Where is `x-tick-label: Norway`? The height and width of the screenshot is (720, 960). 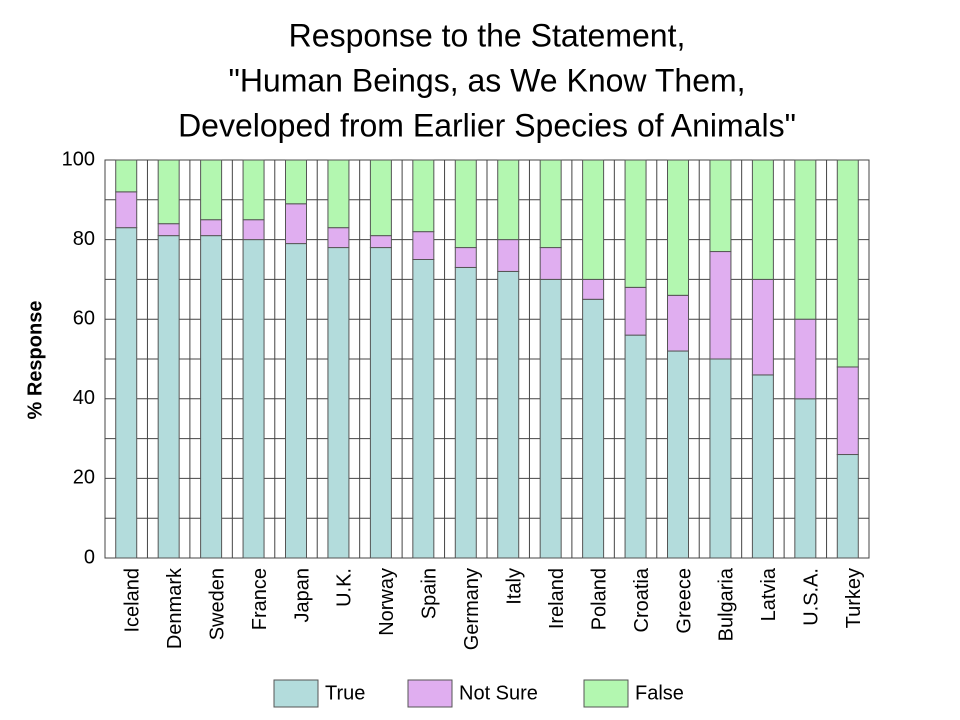 x-tick-label: Norway is located at coordinates (387, 602).